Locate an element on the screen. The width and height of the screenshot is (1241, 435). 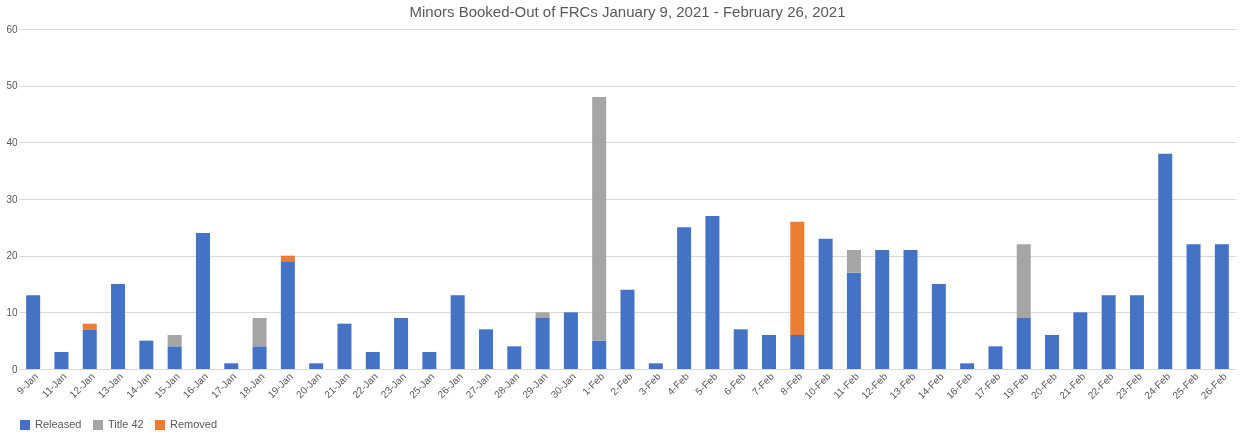
y-tick-label: 40 is located at coordinates (12, 142).